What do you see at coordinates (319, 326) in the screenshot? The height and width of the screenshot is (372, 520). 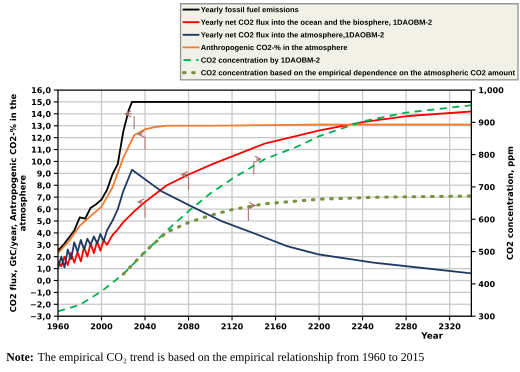 I see `x-tick-label: 2200` at bounding box center [319, 326].